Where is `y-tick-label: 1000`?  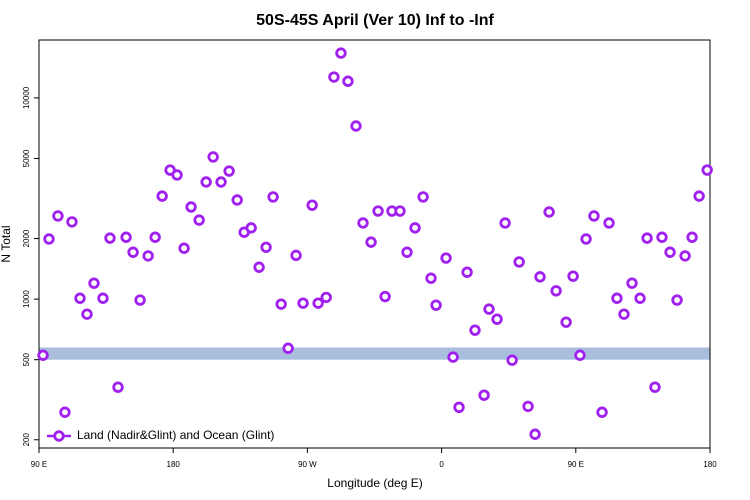
y-tick-label: 1000 is located at coordinates (26, 299).